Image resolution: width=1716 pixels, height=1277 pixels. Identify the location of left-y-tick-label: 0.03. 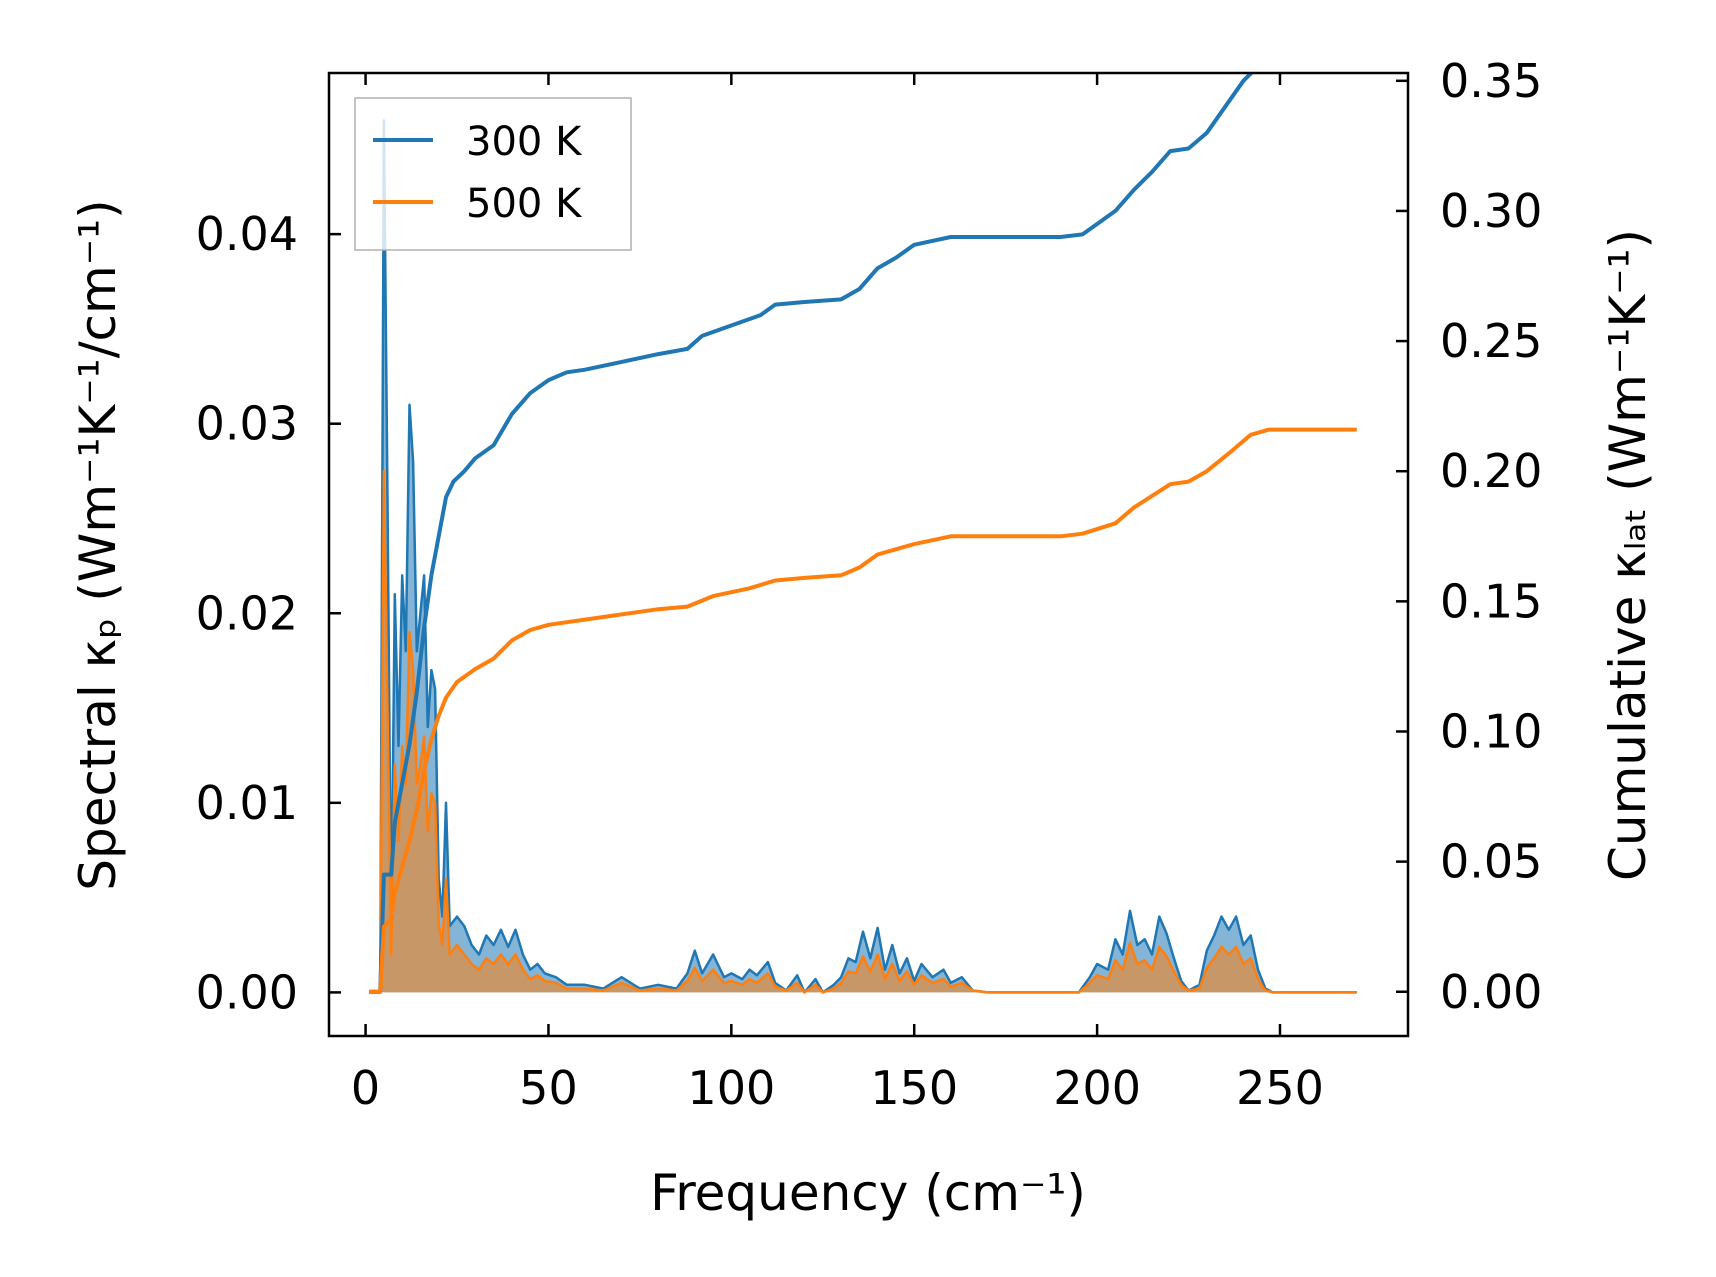
(247, 424).